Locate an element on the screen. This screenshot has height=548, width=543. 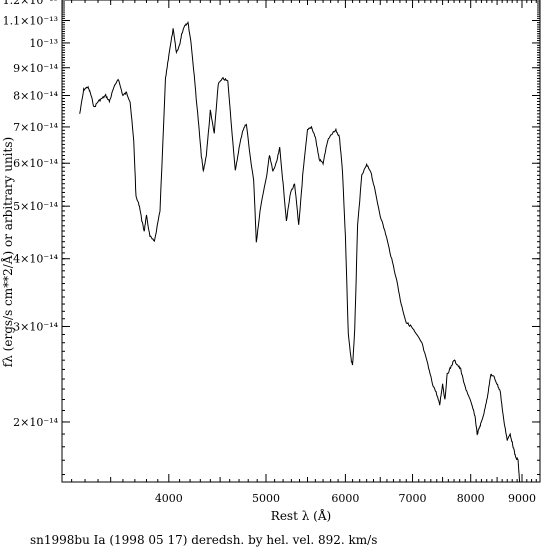
x-tick-label: 9000 is located at coordinates (522, 498).